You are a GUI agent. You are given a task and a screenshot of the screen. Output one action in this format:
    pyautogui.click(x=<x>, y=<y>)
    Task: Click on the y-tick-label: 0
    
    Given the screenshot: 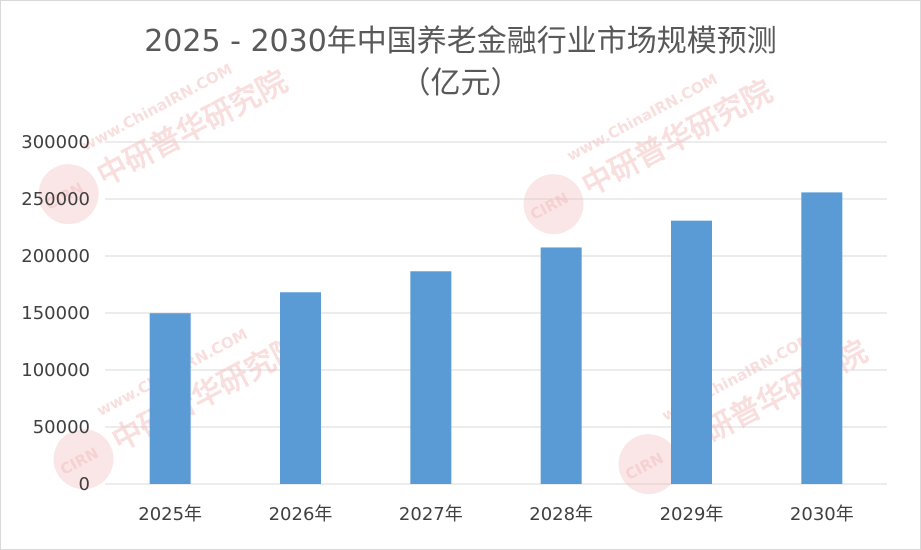 What is the action you would take?
    pyautogui.click(x=84, y=484)
    